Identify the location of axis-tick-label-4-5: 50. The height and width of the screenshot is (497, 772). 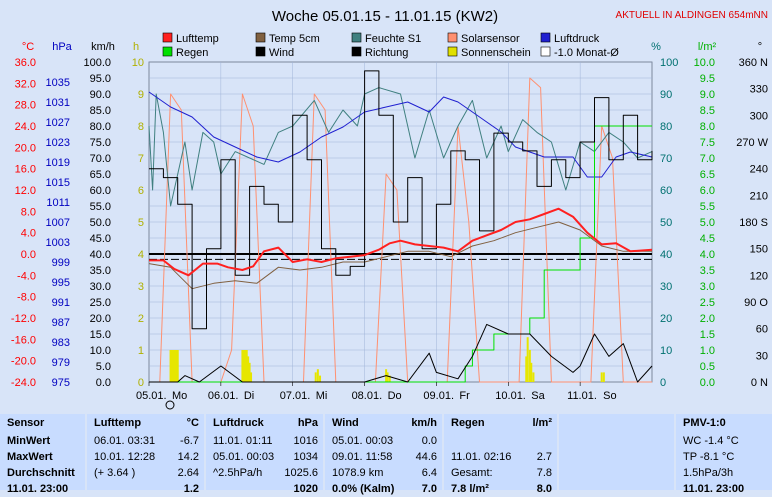
(666, 223).